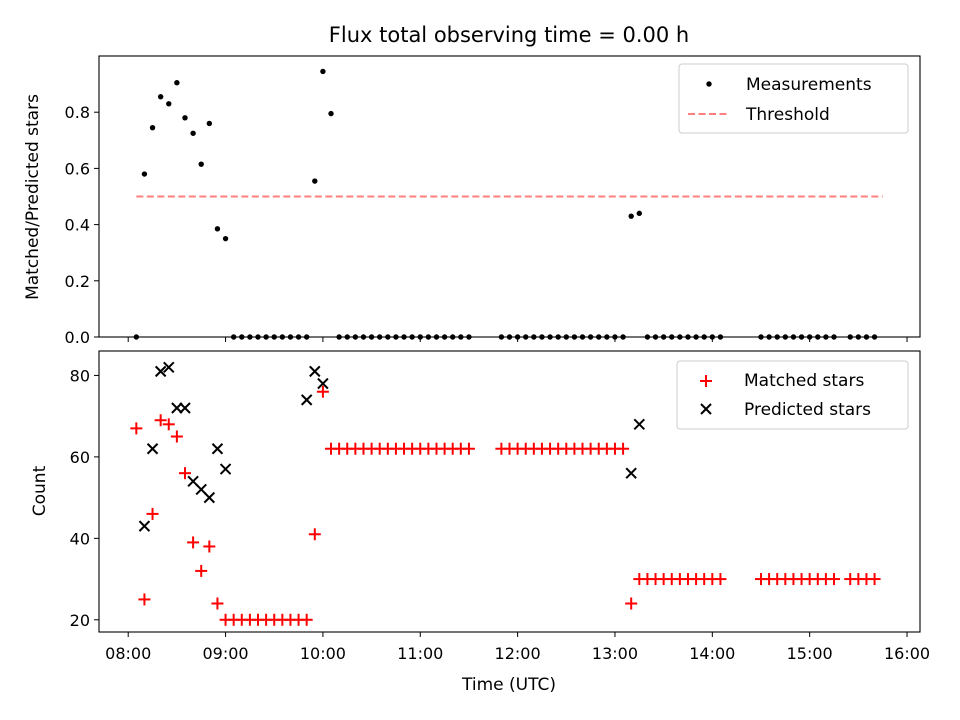 The height and width of the screenshot is (720, 960). What do you see at coordinates (810, 653) in the screenshot?
I see `x-tick-label: 15:00` at bounding box center [810, 653].